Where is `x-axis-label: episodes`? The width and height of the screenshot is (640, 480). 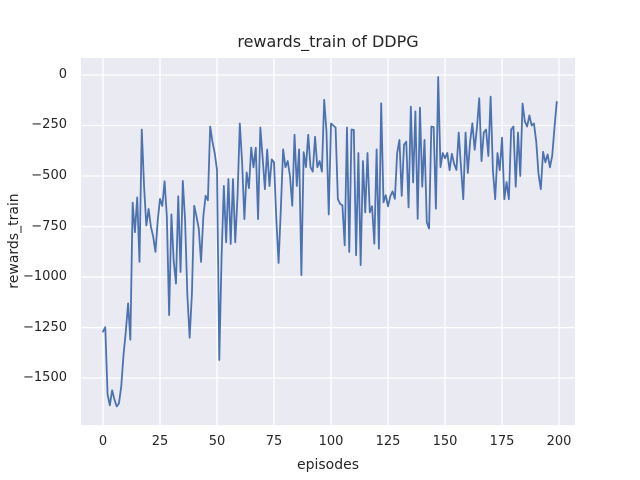 x-axis-label: episodes is located at coordinates (328, 465).